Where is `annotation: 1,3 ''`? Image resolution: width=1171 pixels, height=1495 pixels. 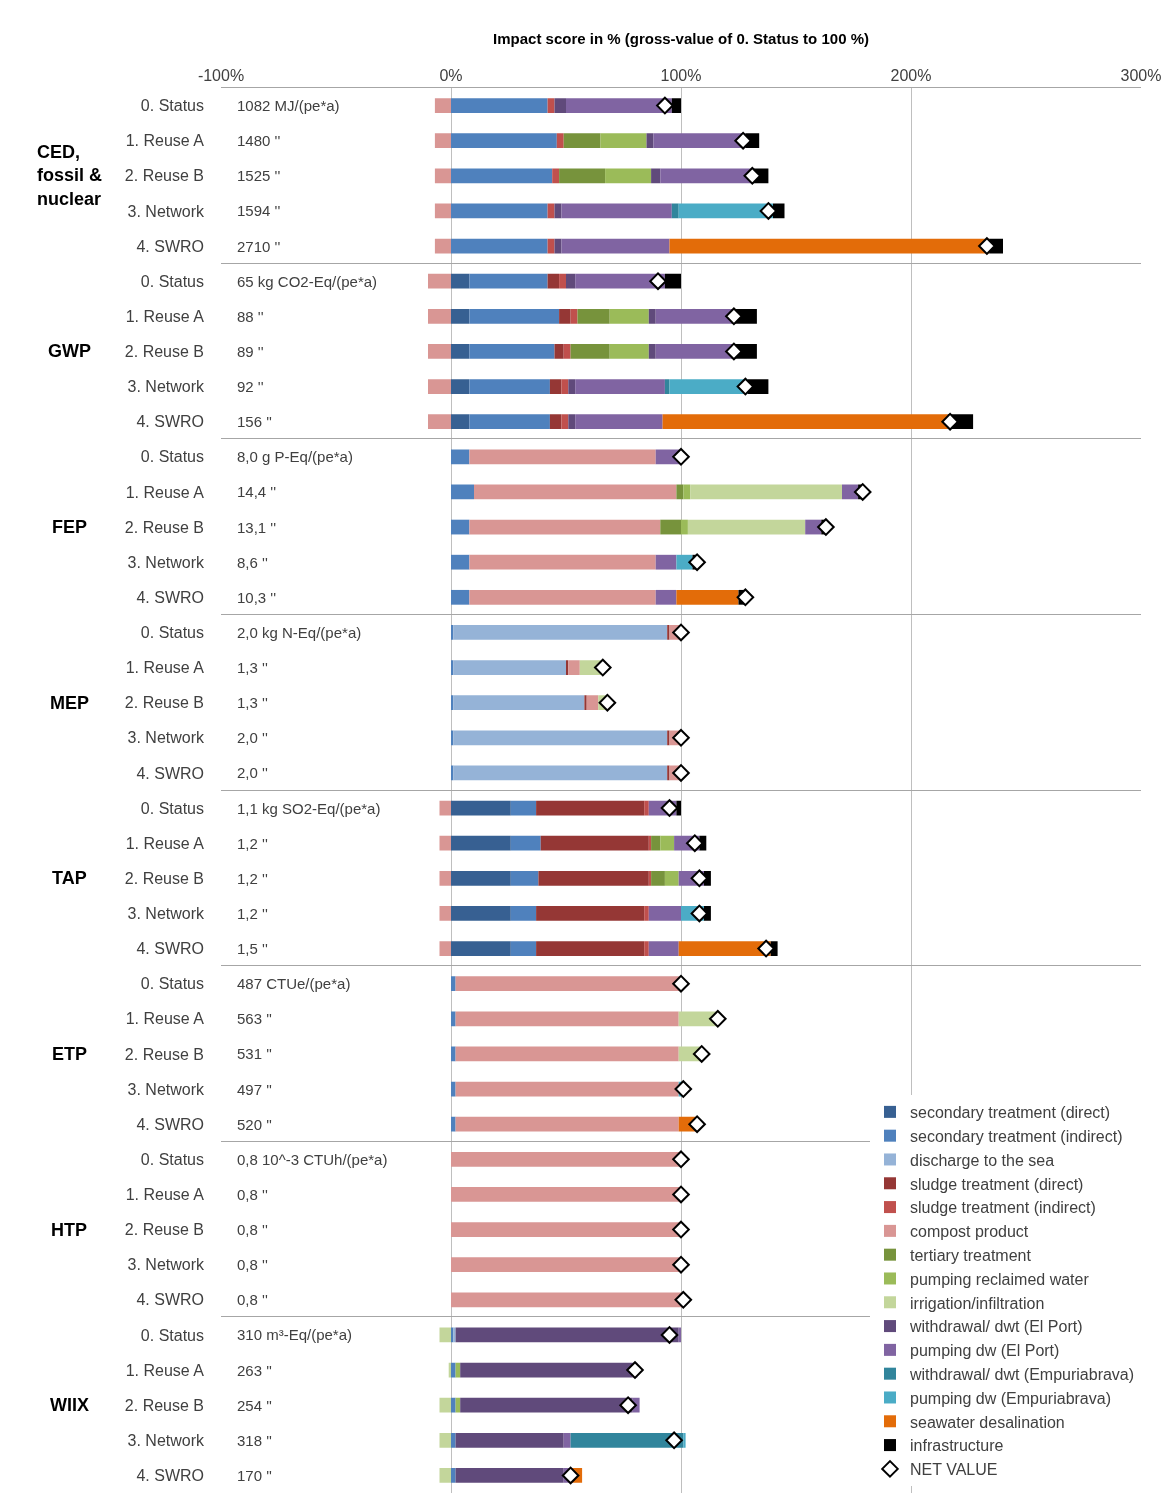
annotation: 1,3 '' is located at coordinates (252, 667).